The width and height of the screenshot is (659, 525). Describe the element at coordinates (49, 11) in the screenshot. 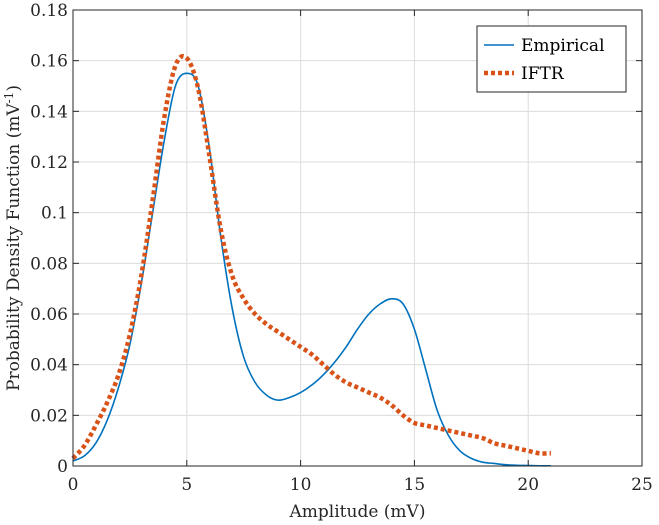

I see `y-tick-label: 0.18` at that location.